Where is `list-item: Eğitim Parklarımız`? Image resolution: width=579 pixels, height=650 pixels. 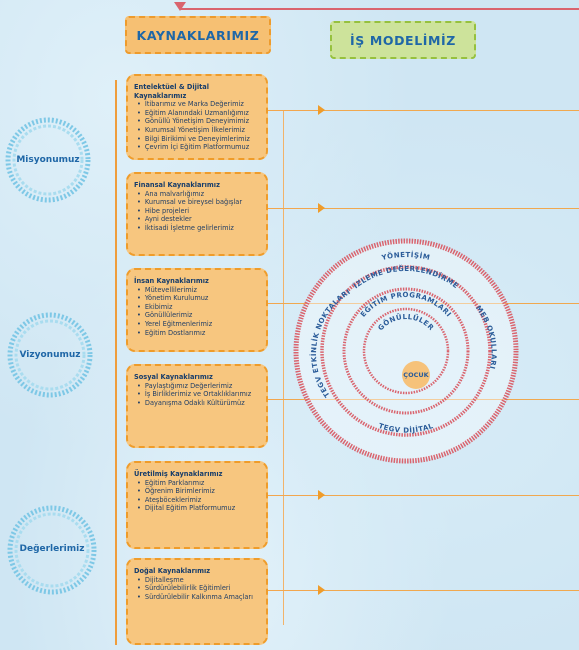
list-item: Eğitim Parklarımız is located at coordinates (197, 483).